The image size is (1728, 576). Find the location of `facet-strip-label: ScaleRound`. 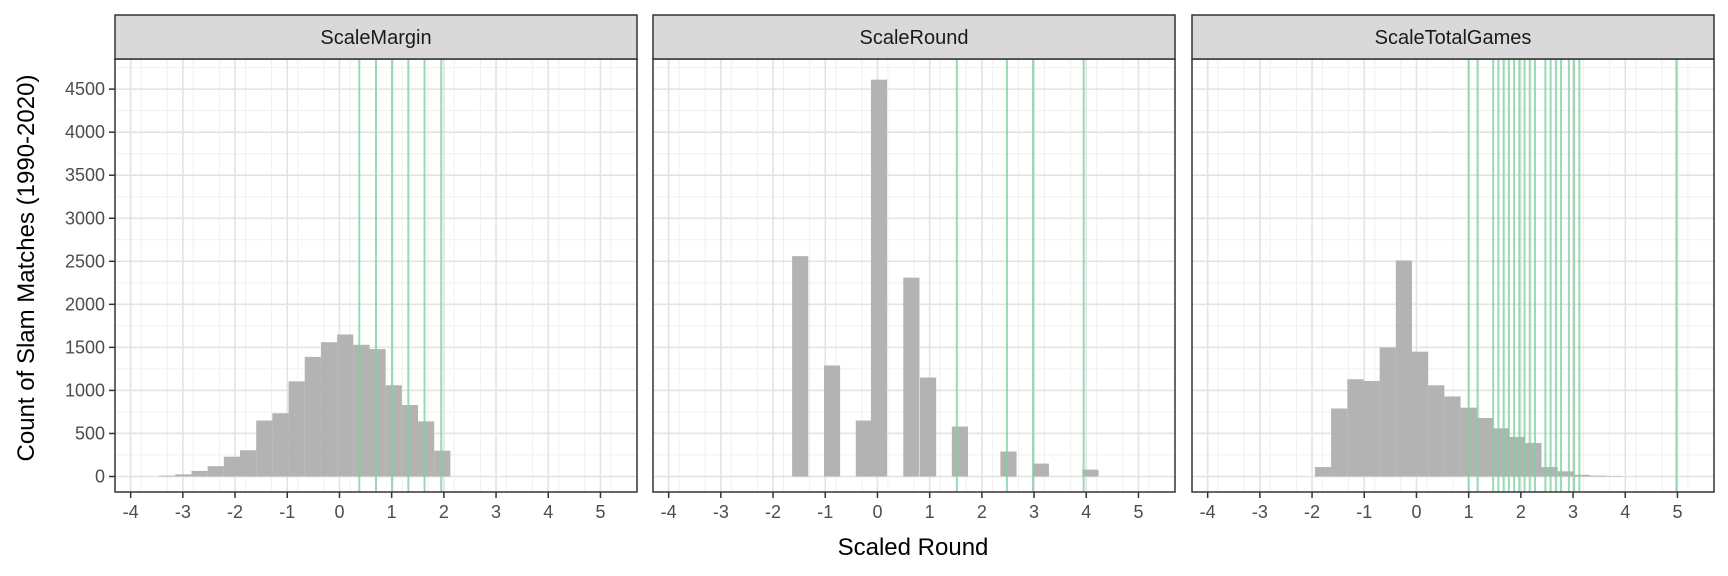

facet-strip-label: ScaleRound is located at coordinates (914, 38).